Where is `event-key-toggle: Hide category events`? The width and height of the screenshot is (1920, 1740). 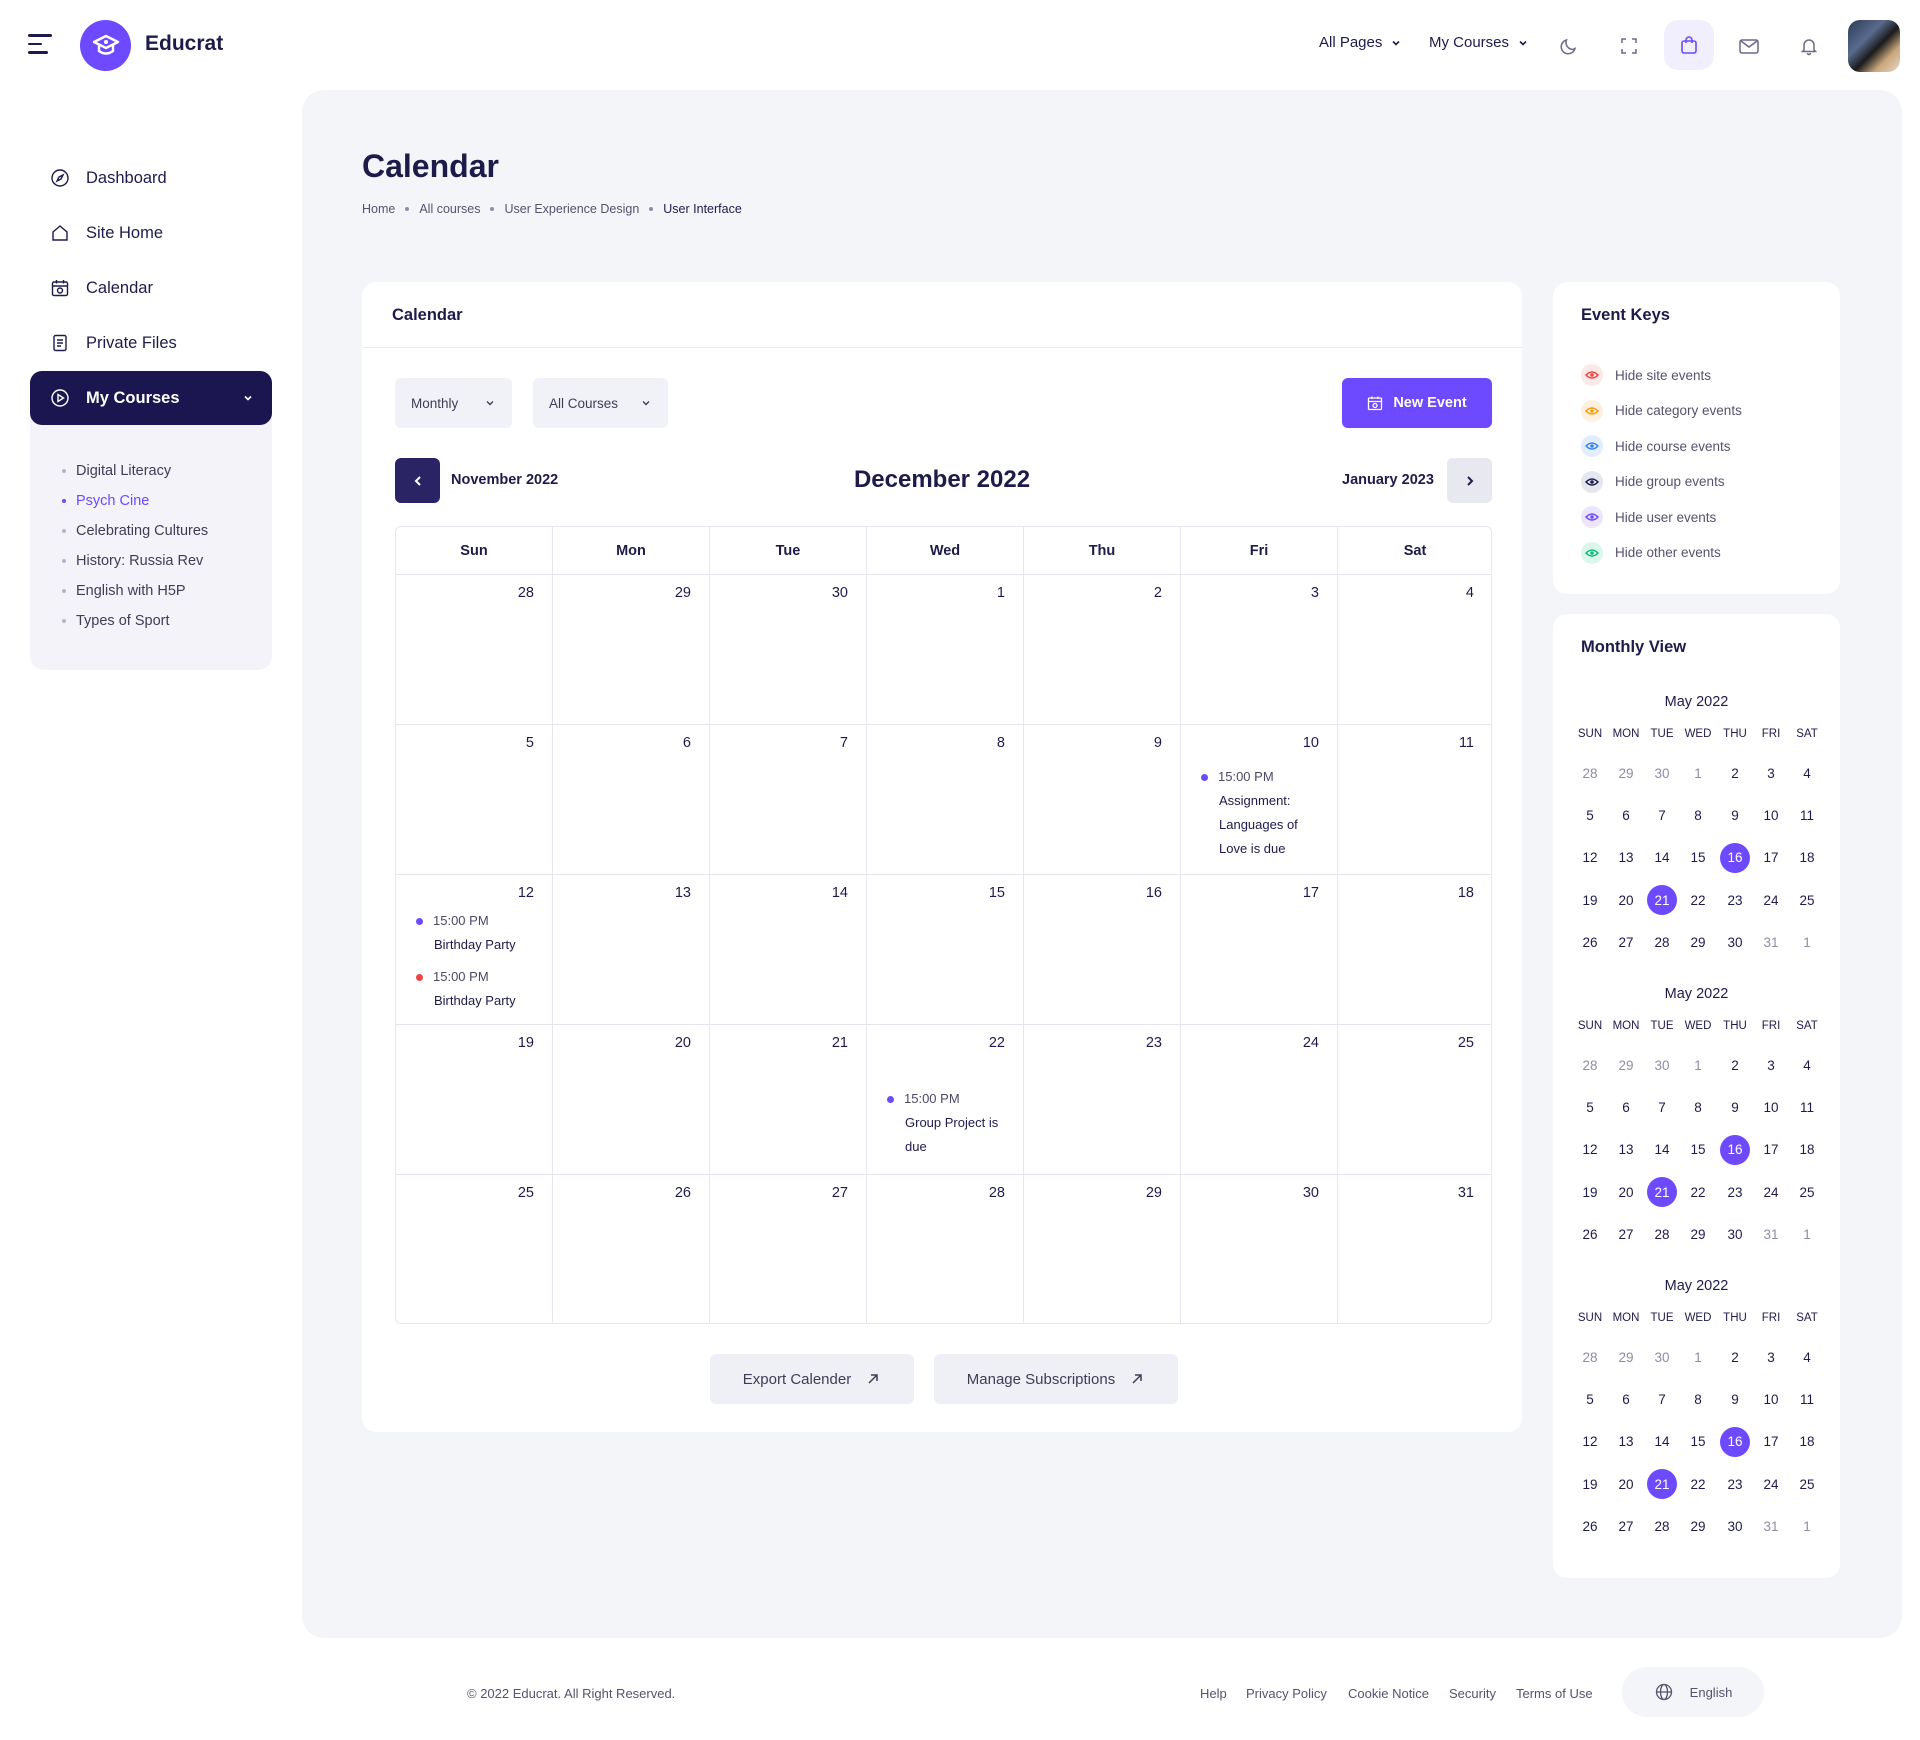
event-key-toggle: Hide category events is located at coordinates (1661, 410).